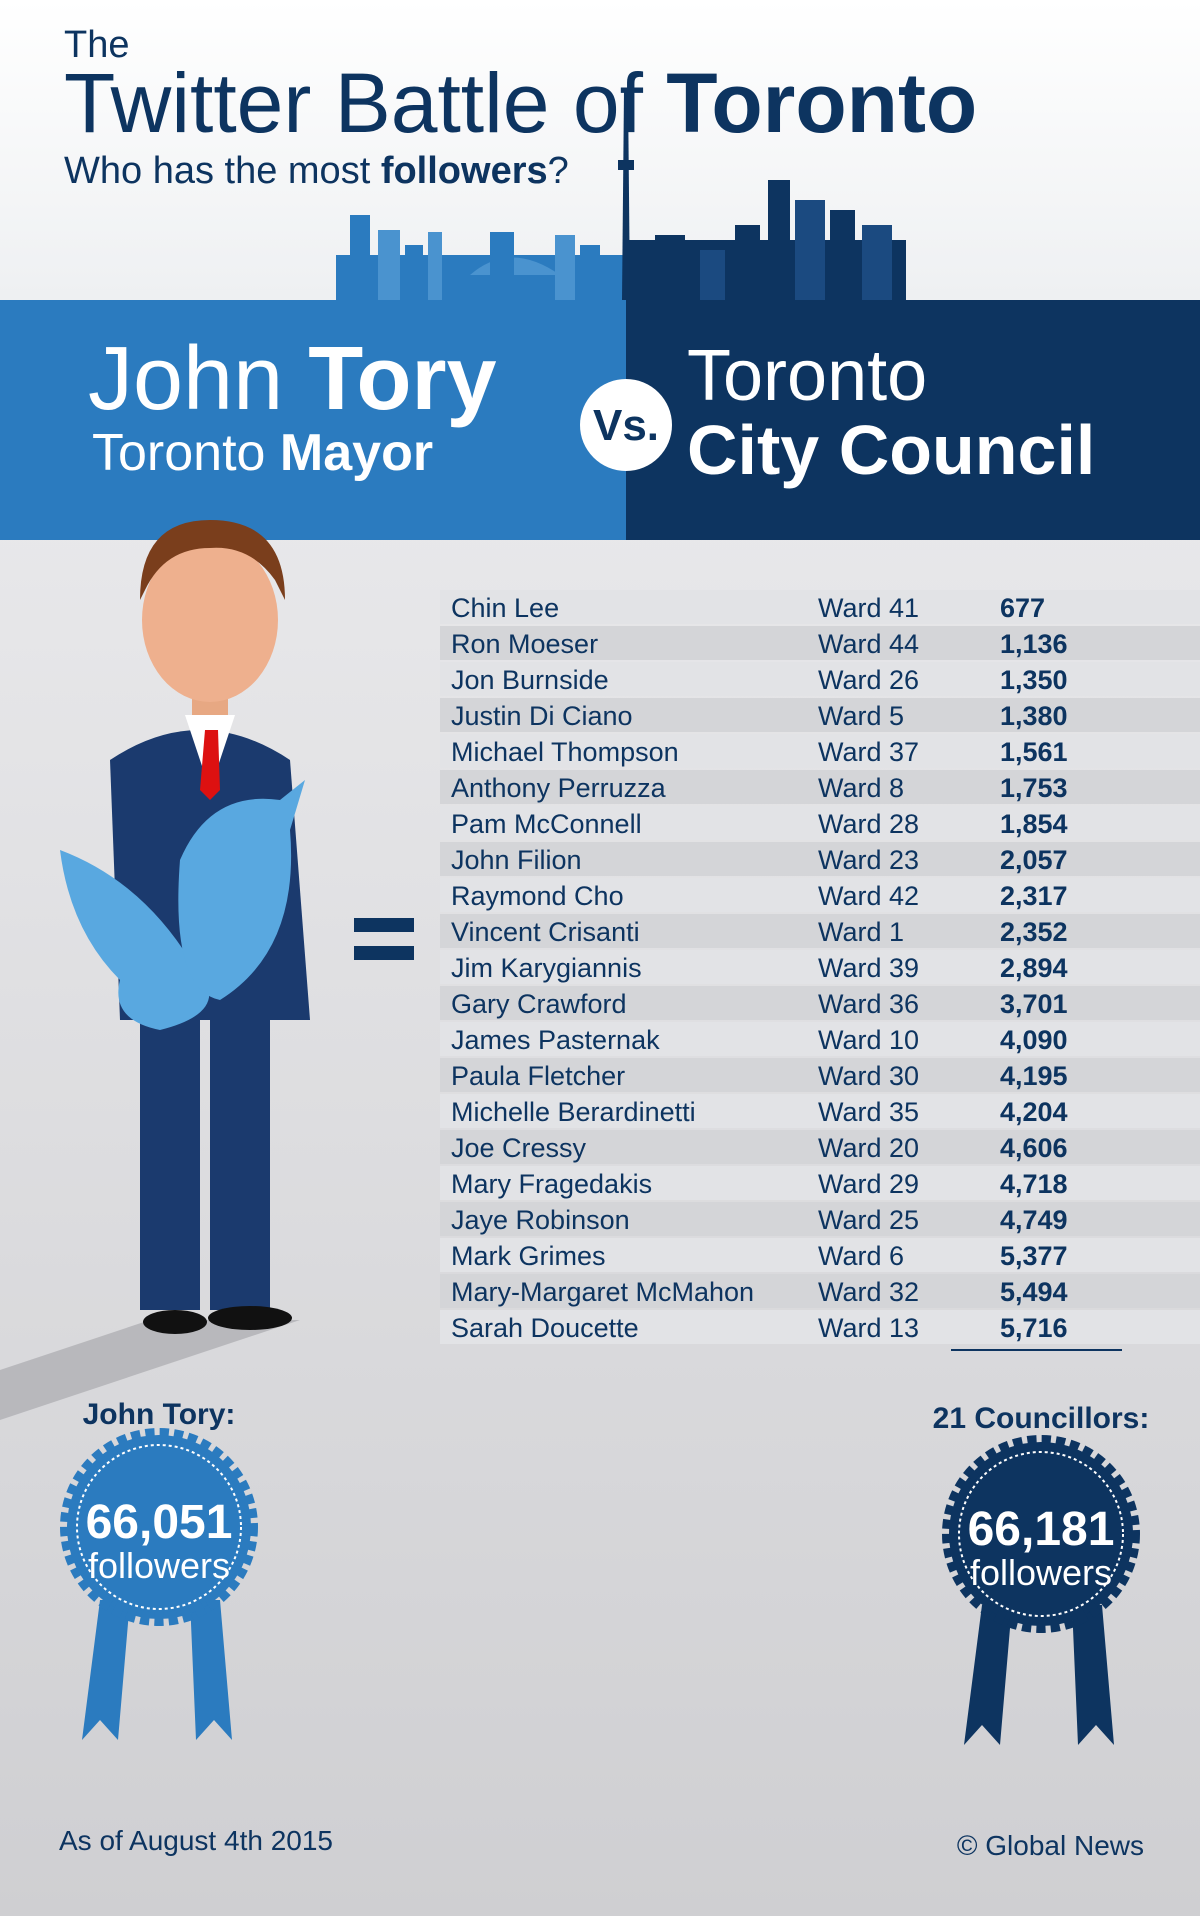 Image resolution: width=1200 pixels, height=1916 pixels. Describe the element at coordinates (159, 1565) in the screenshot. I see `left-unit: followers` at that location.